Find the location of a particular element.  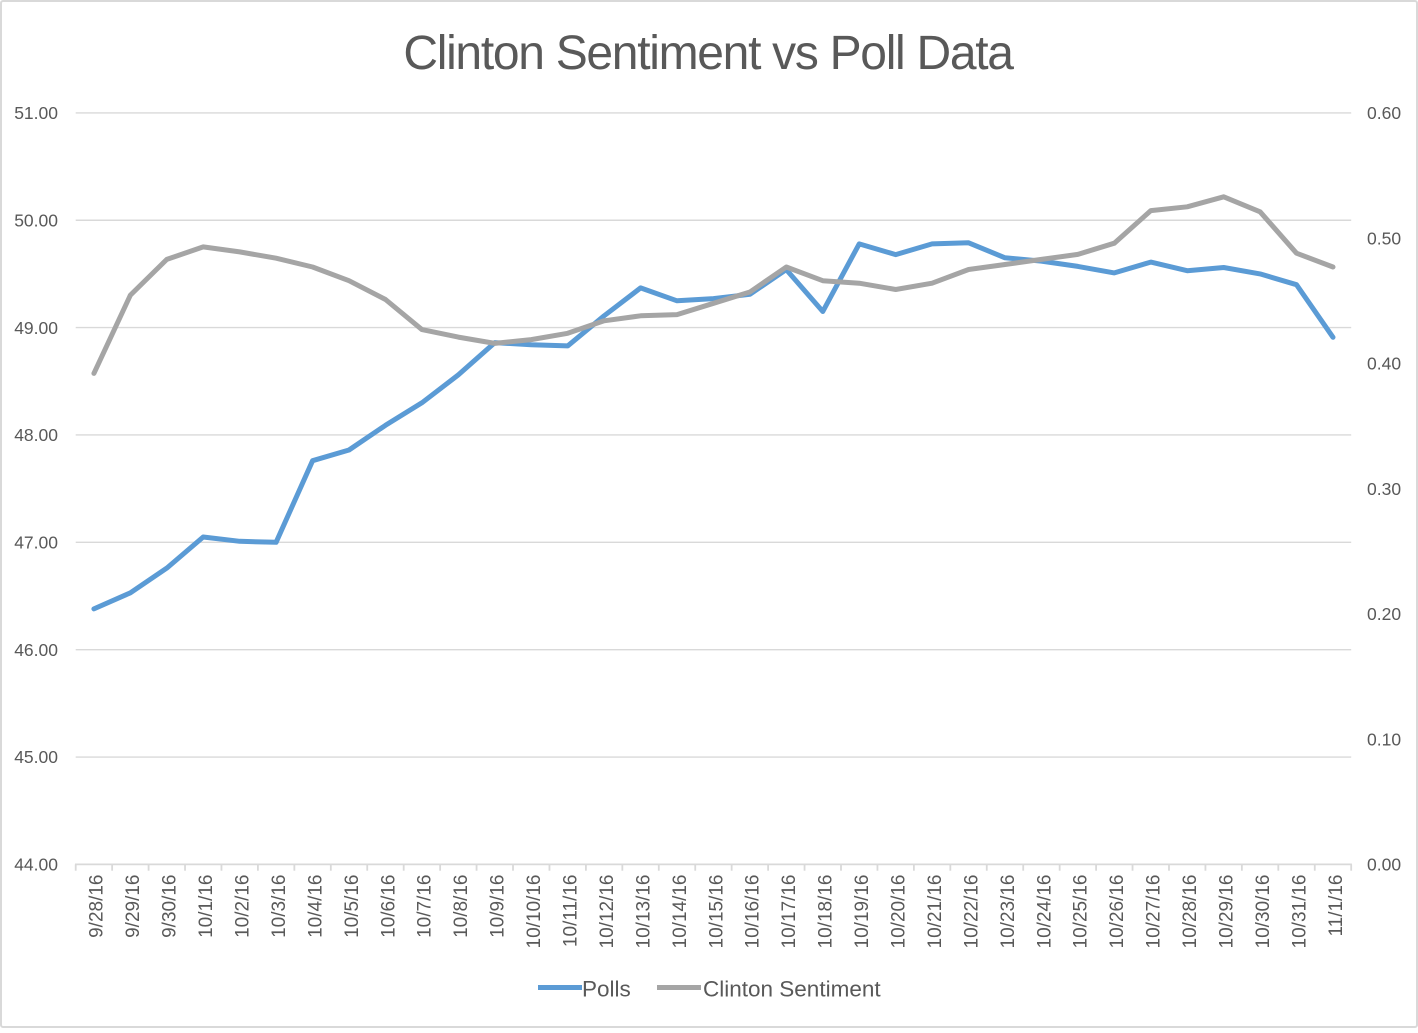

svg-text: 10/8/16 is located at coordinates (461, 906).